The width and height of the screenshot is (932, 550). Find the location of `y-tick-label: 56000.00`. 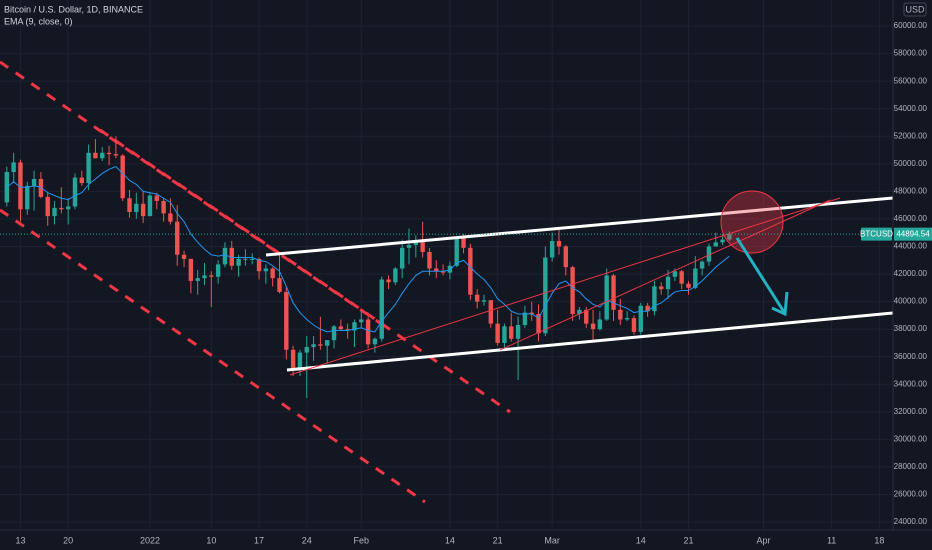

y-tick-label: 56000.00 is located at coordinates (911, 80).